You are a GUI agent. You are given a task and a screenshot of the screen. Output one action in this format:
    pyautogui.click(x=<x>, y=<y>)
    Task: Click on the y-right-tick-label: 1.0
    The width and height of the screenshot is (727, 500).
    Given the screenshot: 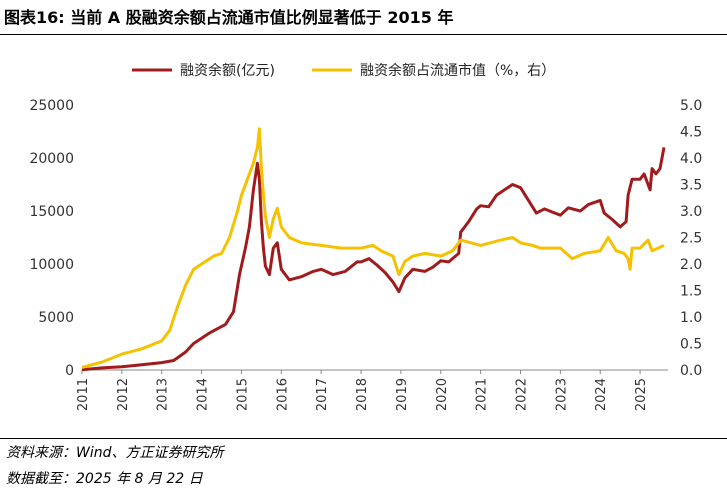 What is the action you would take?
    pyautogui.click(x=691, y=318)
    